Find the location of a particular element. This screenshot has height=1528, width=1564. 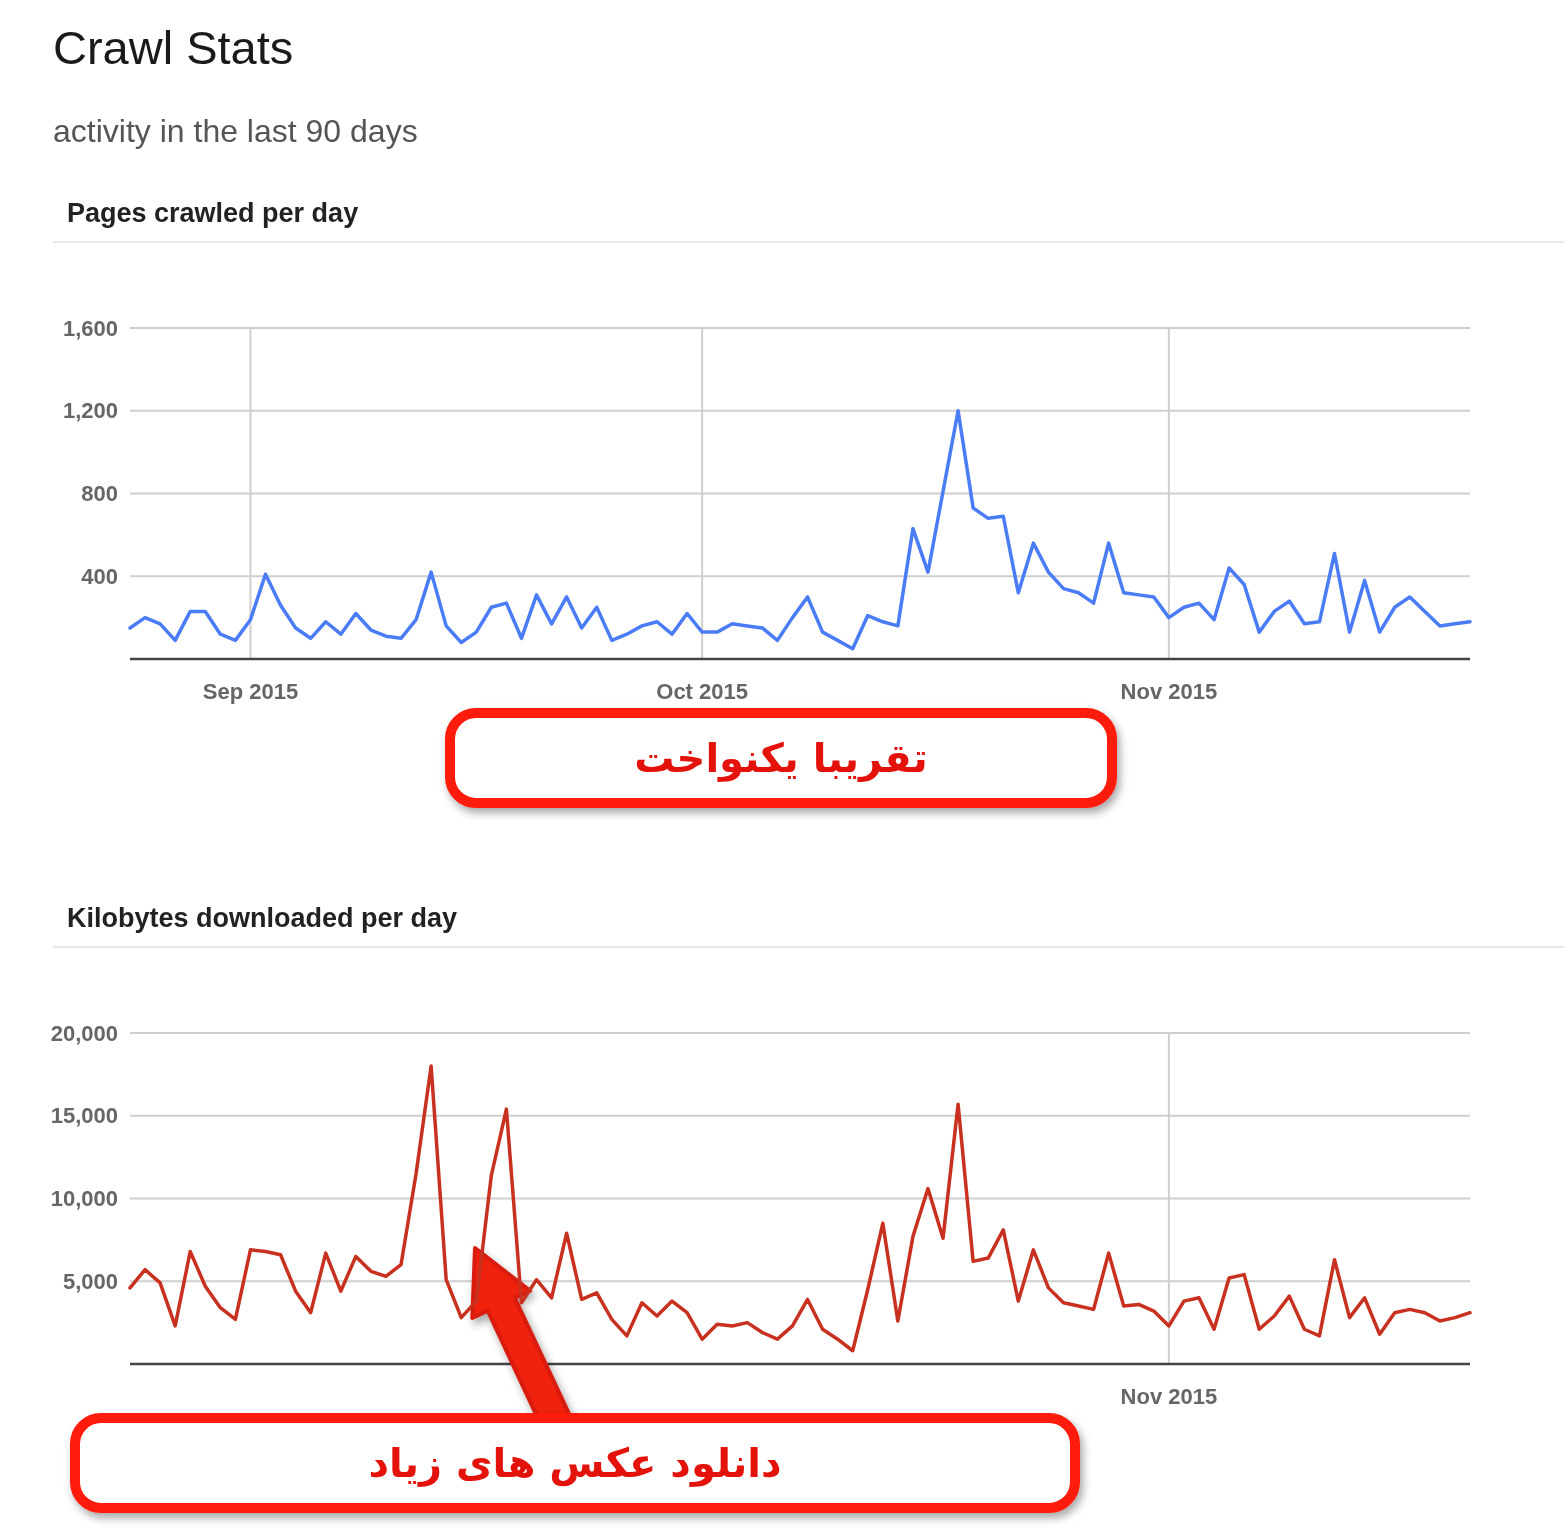

chart-title: Kilobytes downloaded per day is located at coordinates (262, 918).